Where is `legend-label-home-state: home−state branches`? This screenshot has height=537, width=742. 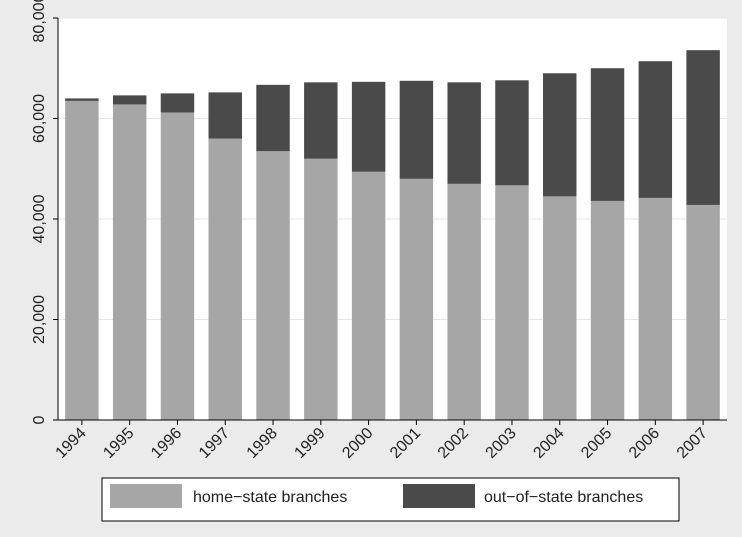 legend-label-home-state: home−state branches is located at coordinates (270, 497).